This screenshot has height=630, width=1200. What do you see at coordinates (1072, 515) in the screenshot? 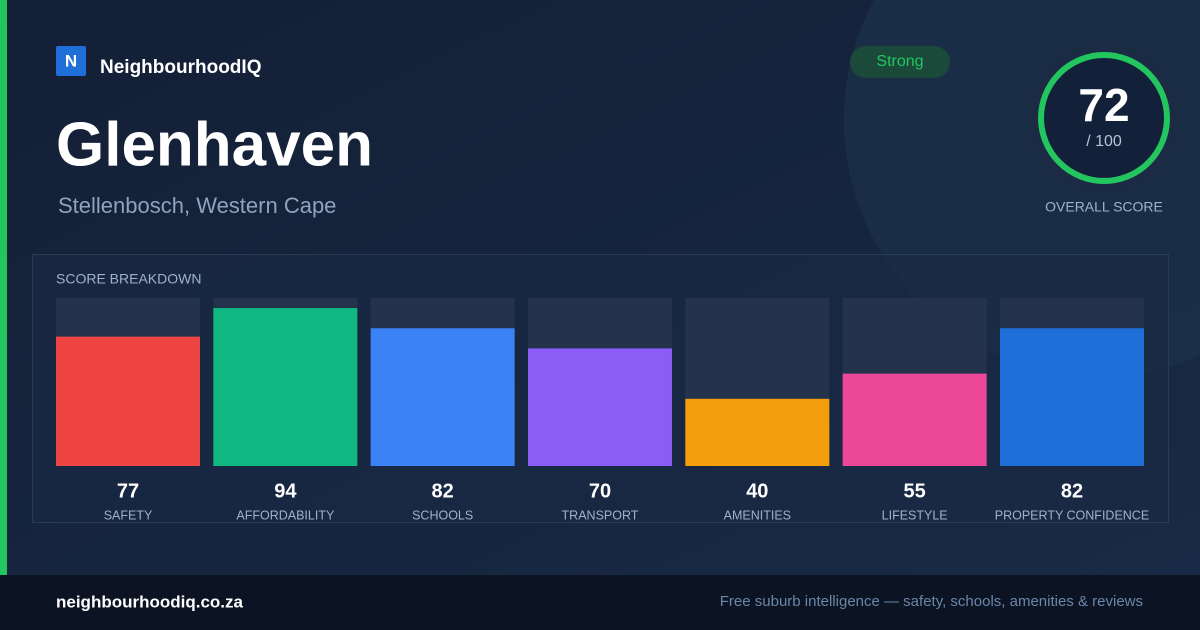
I see `category-label: PROPERTY CONFIDENCE` at bounding box center [1072, 515].